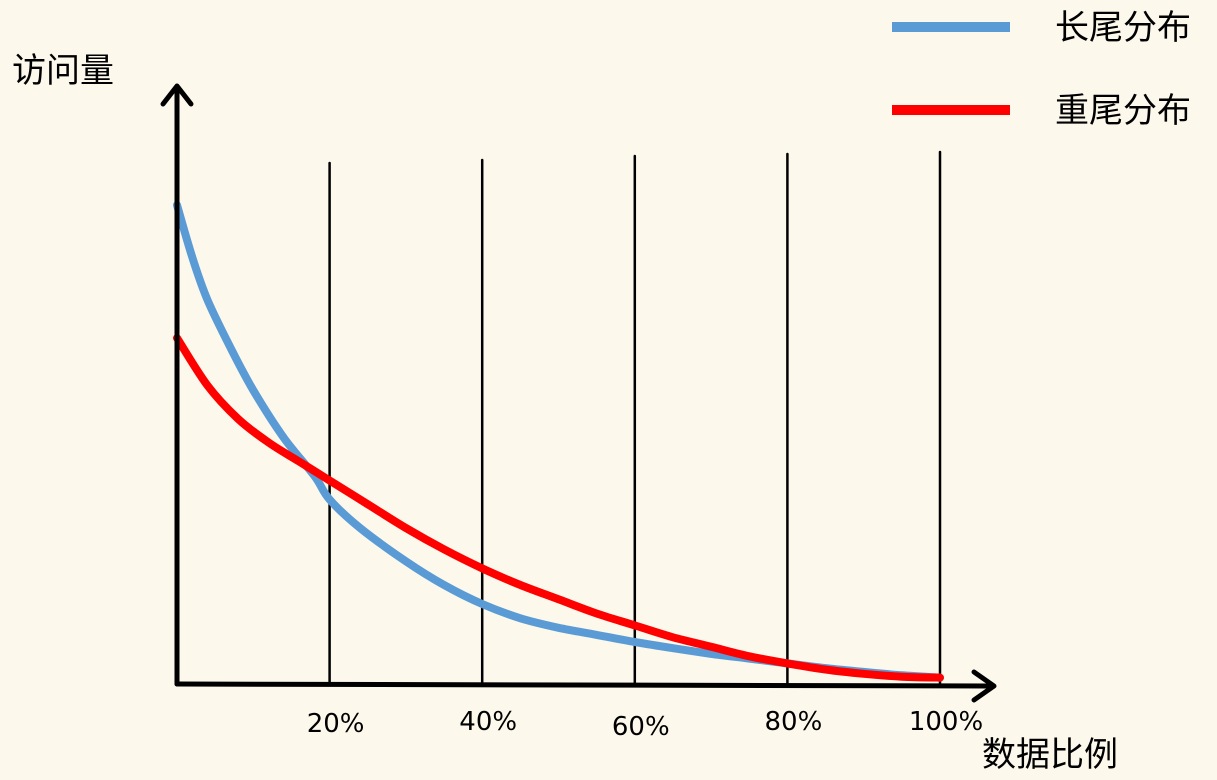  What do you see at coordinates (583, 685) in the screenshot?
I see `x-axis` at bounding box center [583, 685].